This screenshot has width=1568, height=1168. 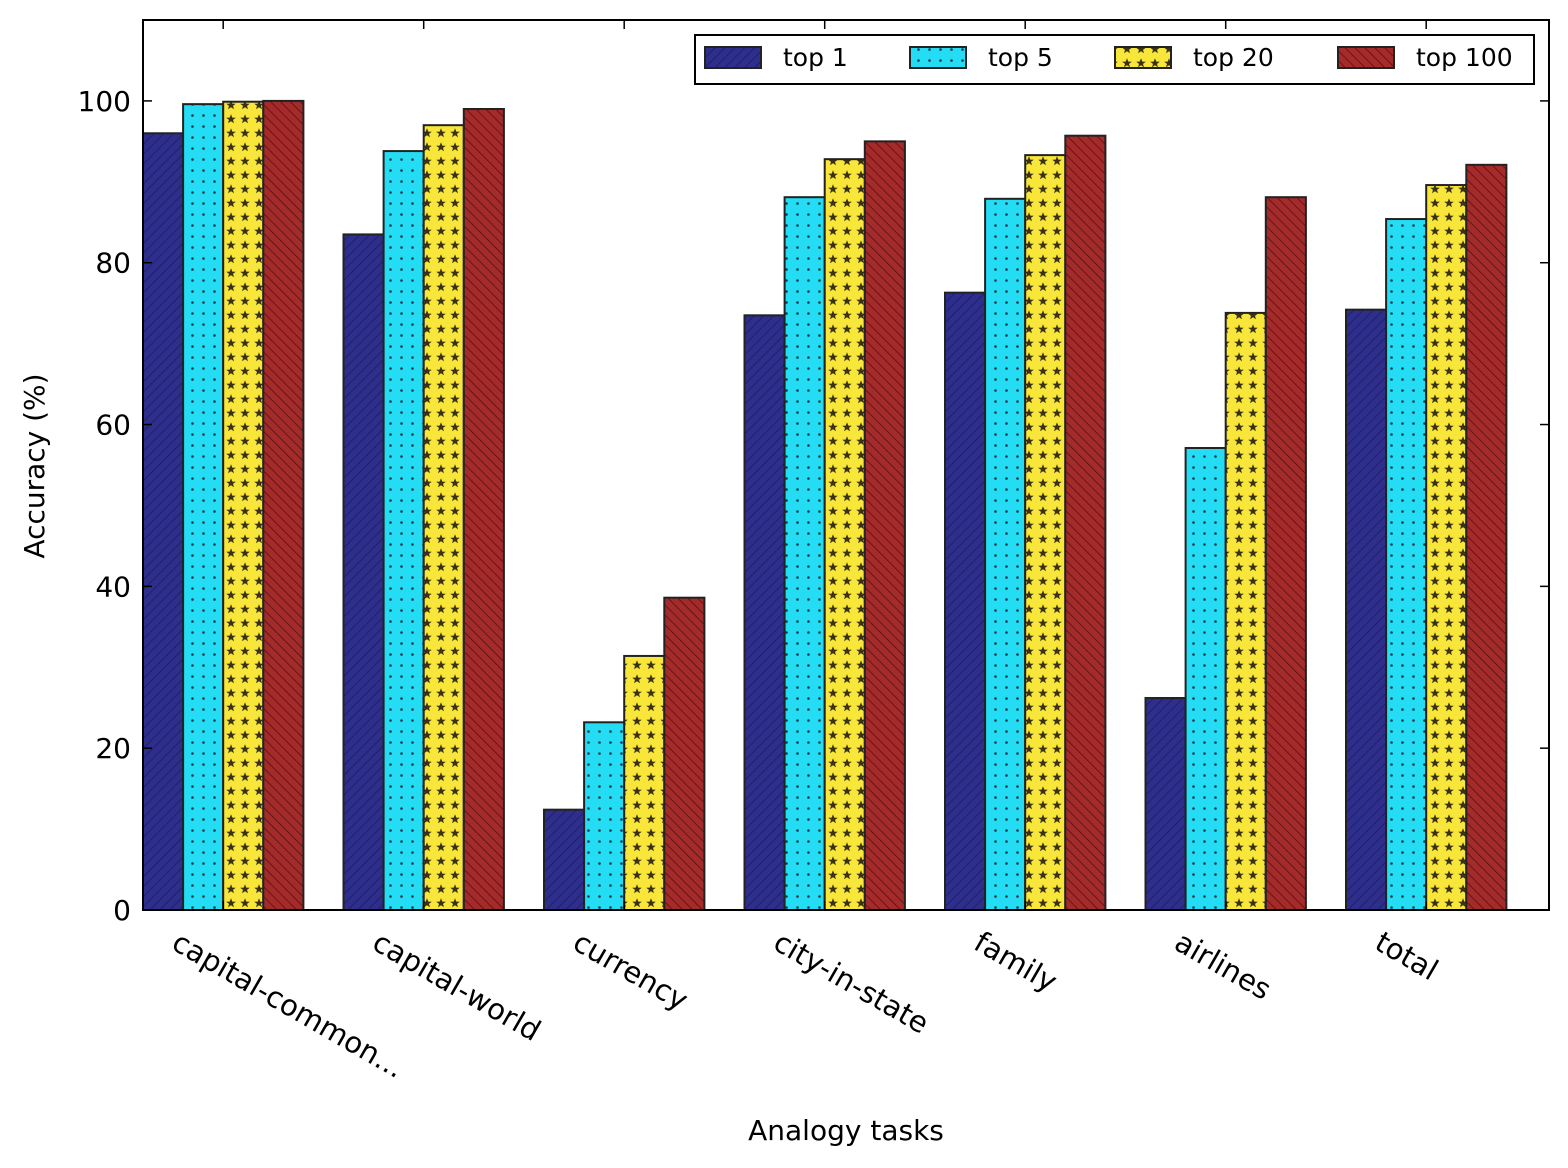 What do you see at coordinates (1005, 554) in the screenshot?
I see `bar-top-5-family` at bounding box center [1005, 554].